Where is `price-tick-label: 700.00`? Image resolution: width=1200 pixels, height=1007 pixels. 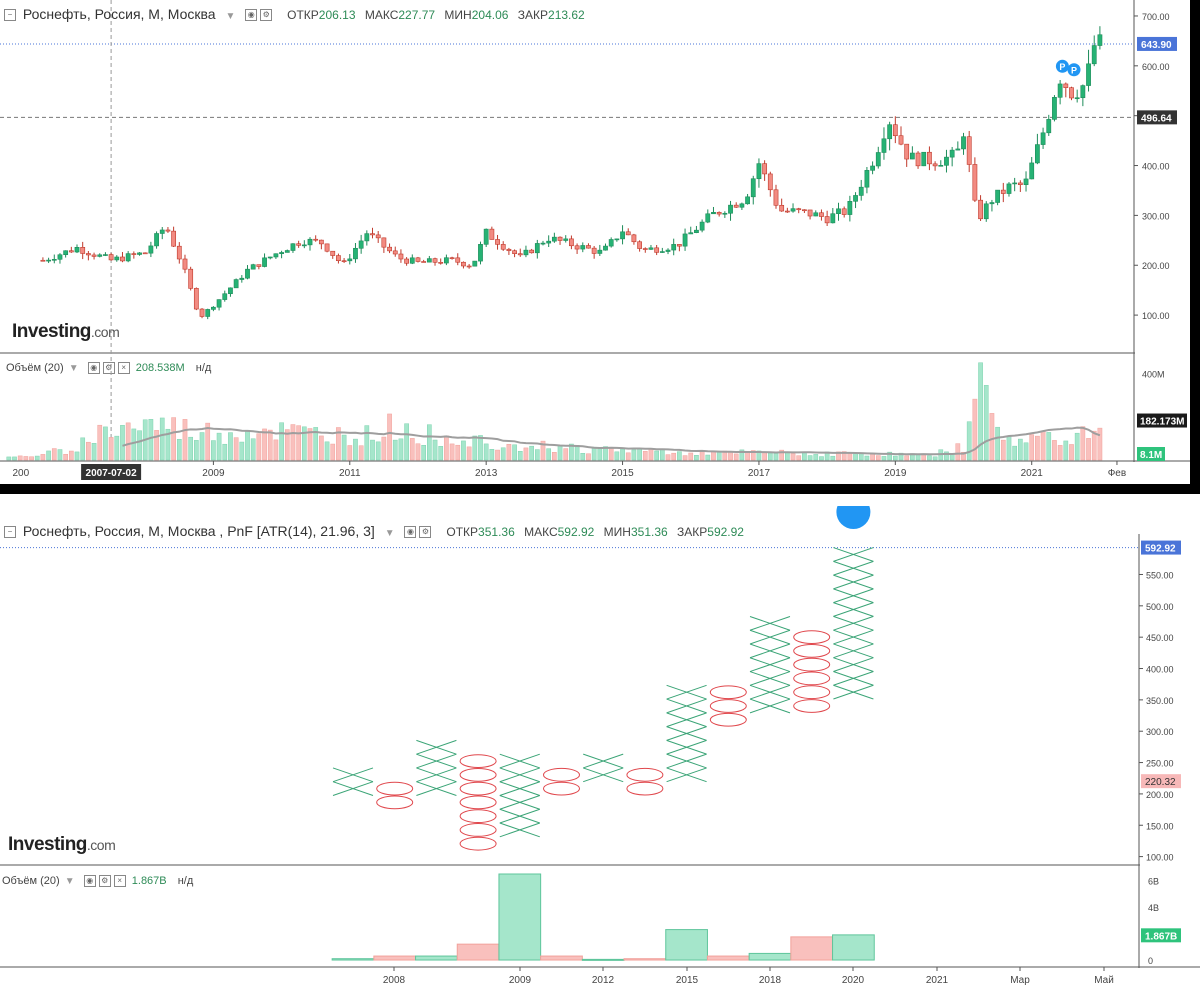
price-tick-label: 700.00 is located at coordinates (1156, 17).